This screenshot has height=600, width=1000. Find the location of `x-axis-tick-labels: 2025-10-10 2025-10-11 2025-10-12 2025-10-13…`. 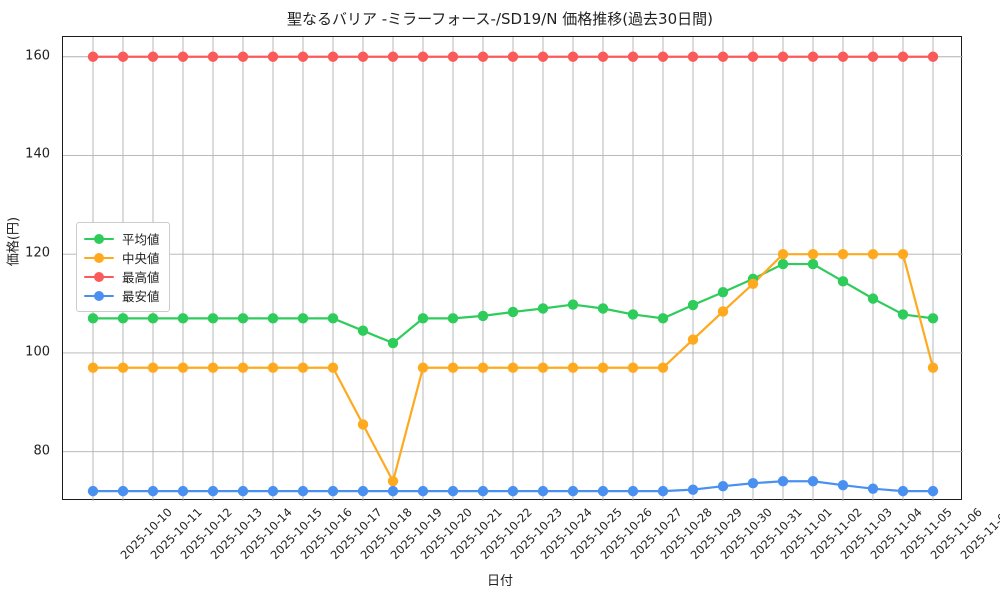

x-axis-tick-labels: 2025-10-10 2025-10-11 2025-10-12 2025-10-13… is located at coordinates (500, 535).